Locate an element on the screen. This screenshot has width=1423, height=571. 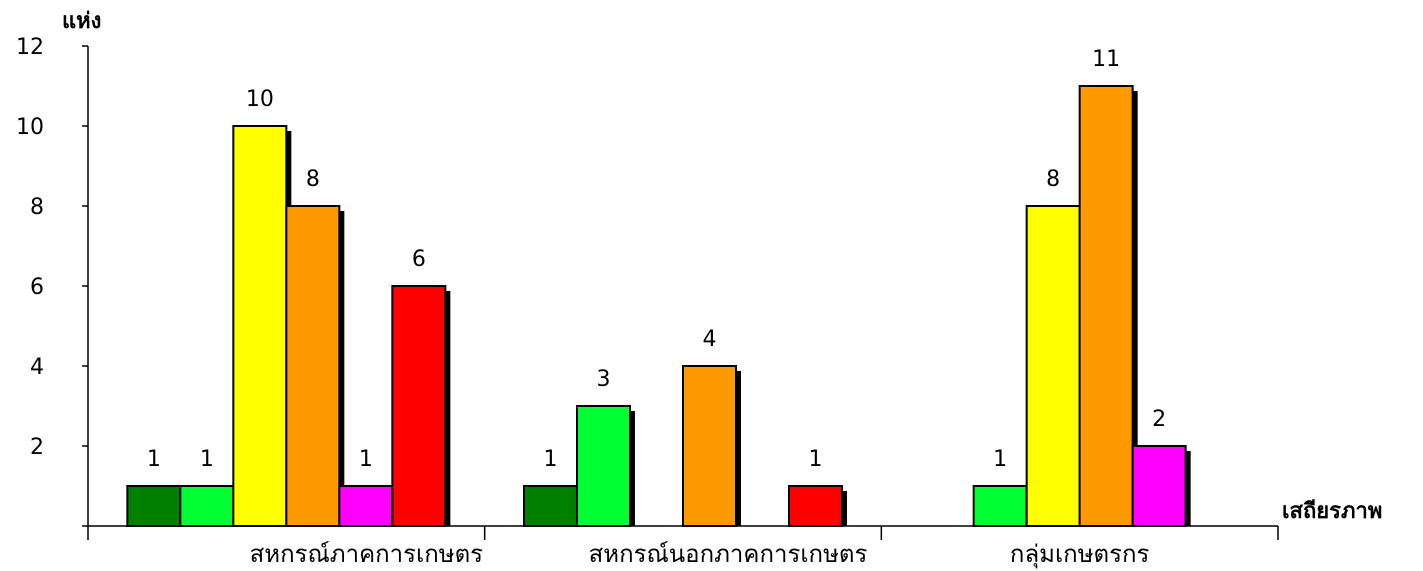
bar-value-label: 6 is located at coordinates (419, 259).